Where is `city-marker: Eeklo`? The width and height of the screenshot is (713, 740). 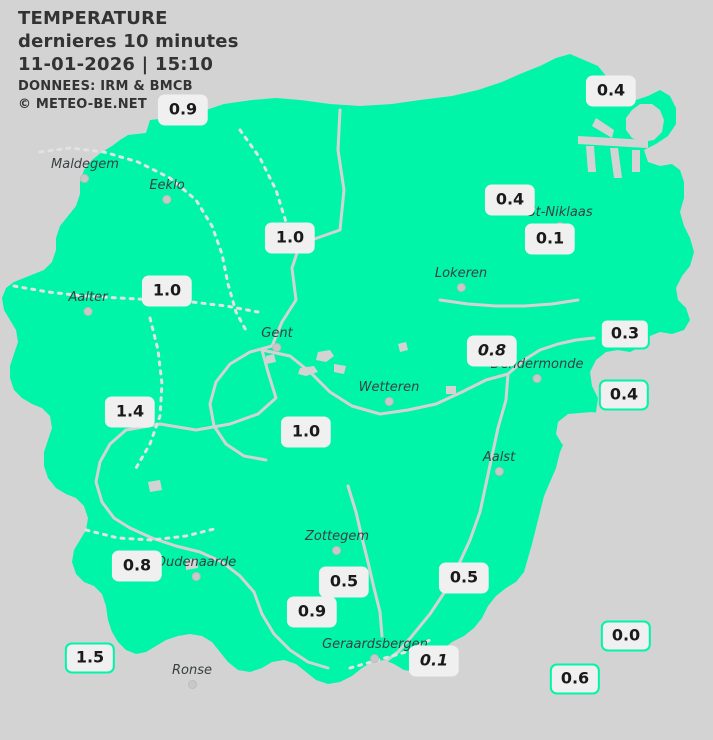 city-marker: Eeklo is located at coordinates (167, 191).